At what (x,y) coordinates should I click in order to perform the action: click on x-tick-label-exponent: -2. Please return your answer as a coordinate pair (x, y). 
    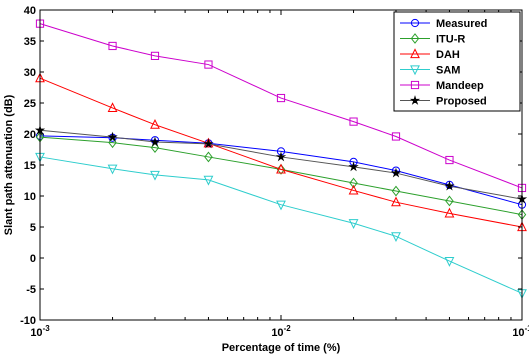
    Looking at the image, I should click on (288, 328).